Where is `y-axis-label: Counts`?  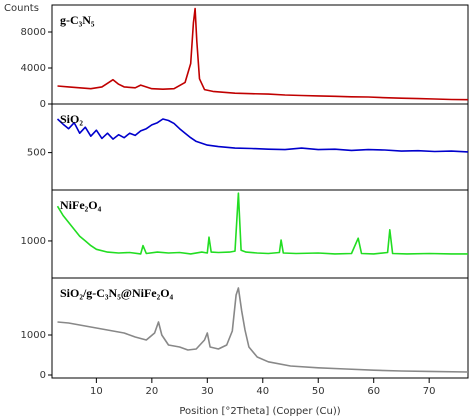
y-axis-label: Counts is located at coordinates (21, 8).